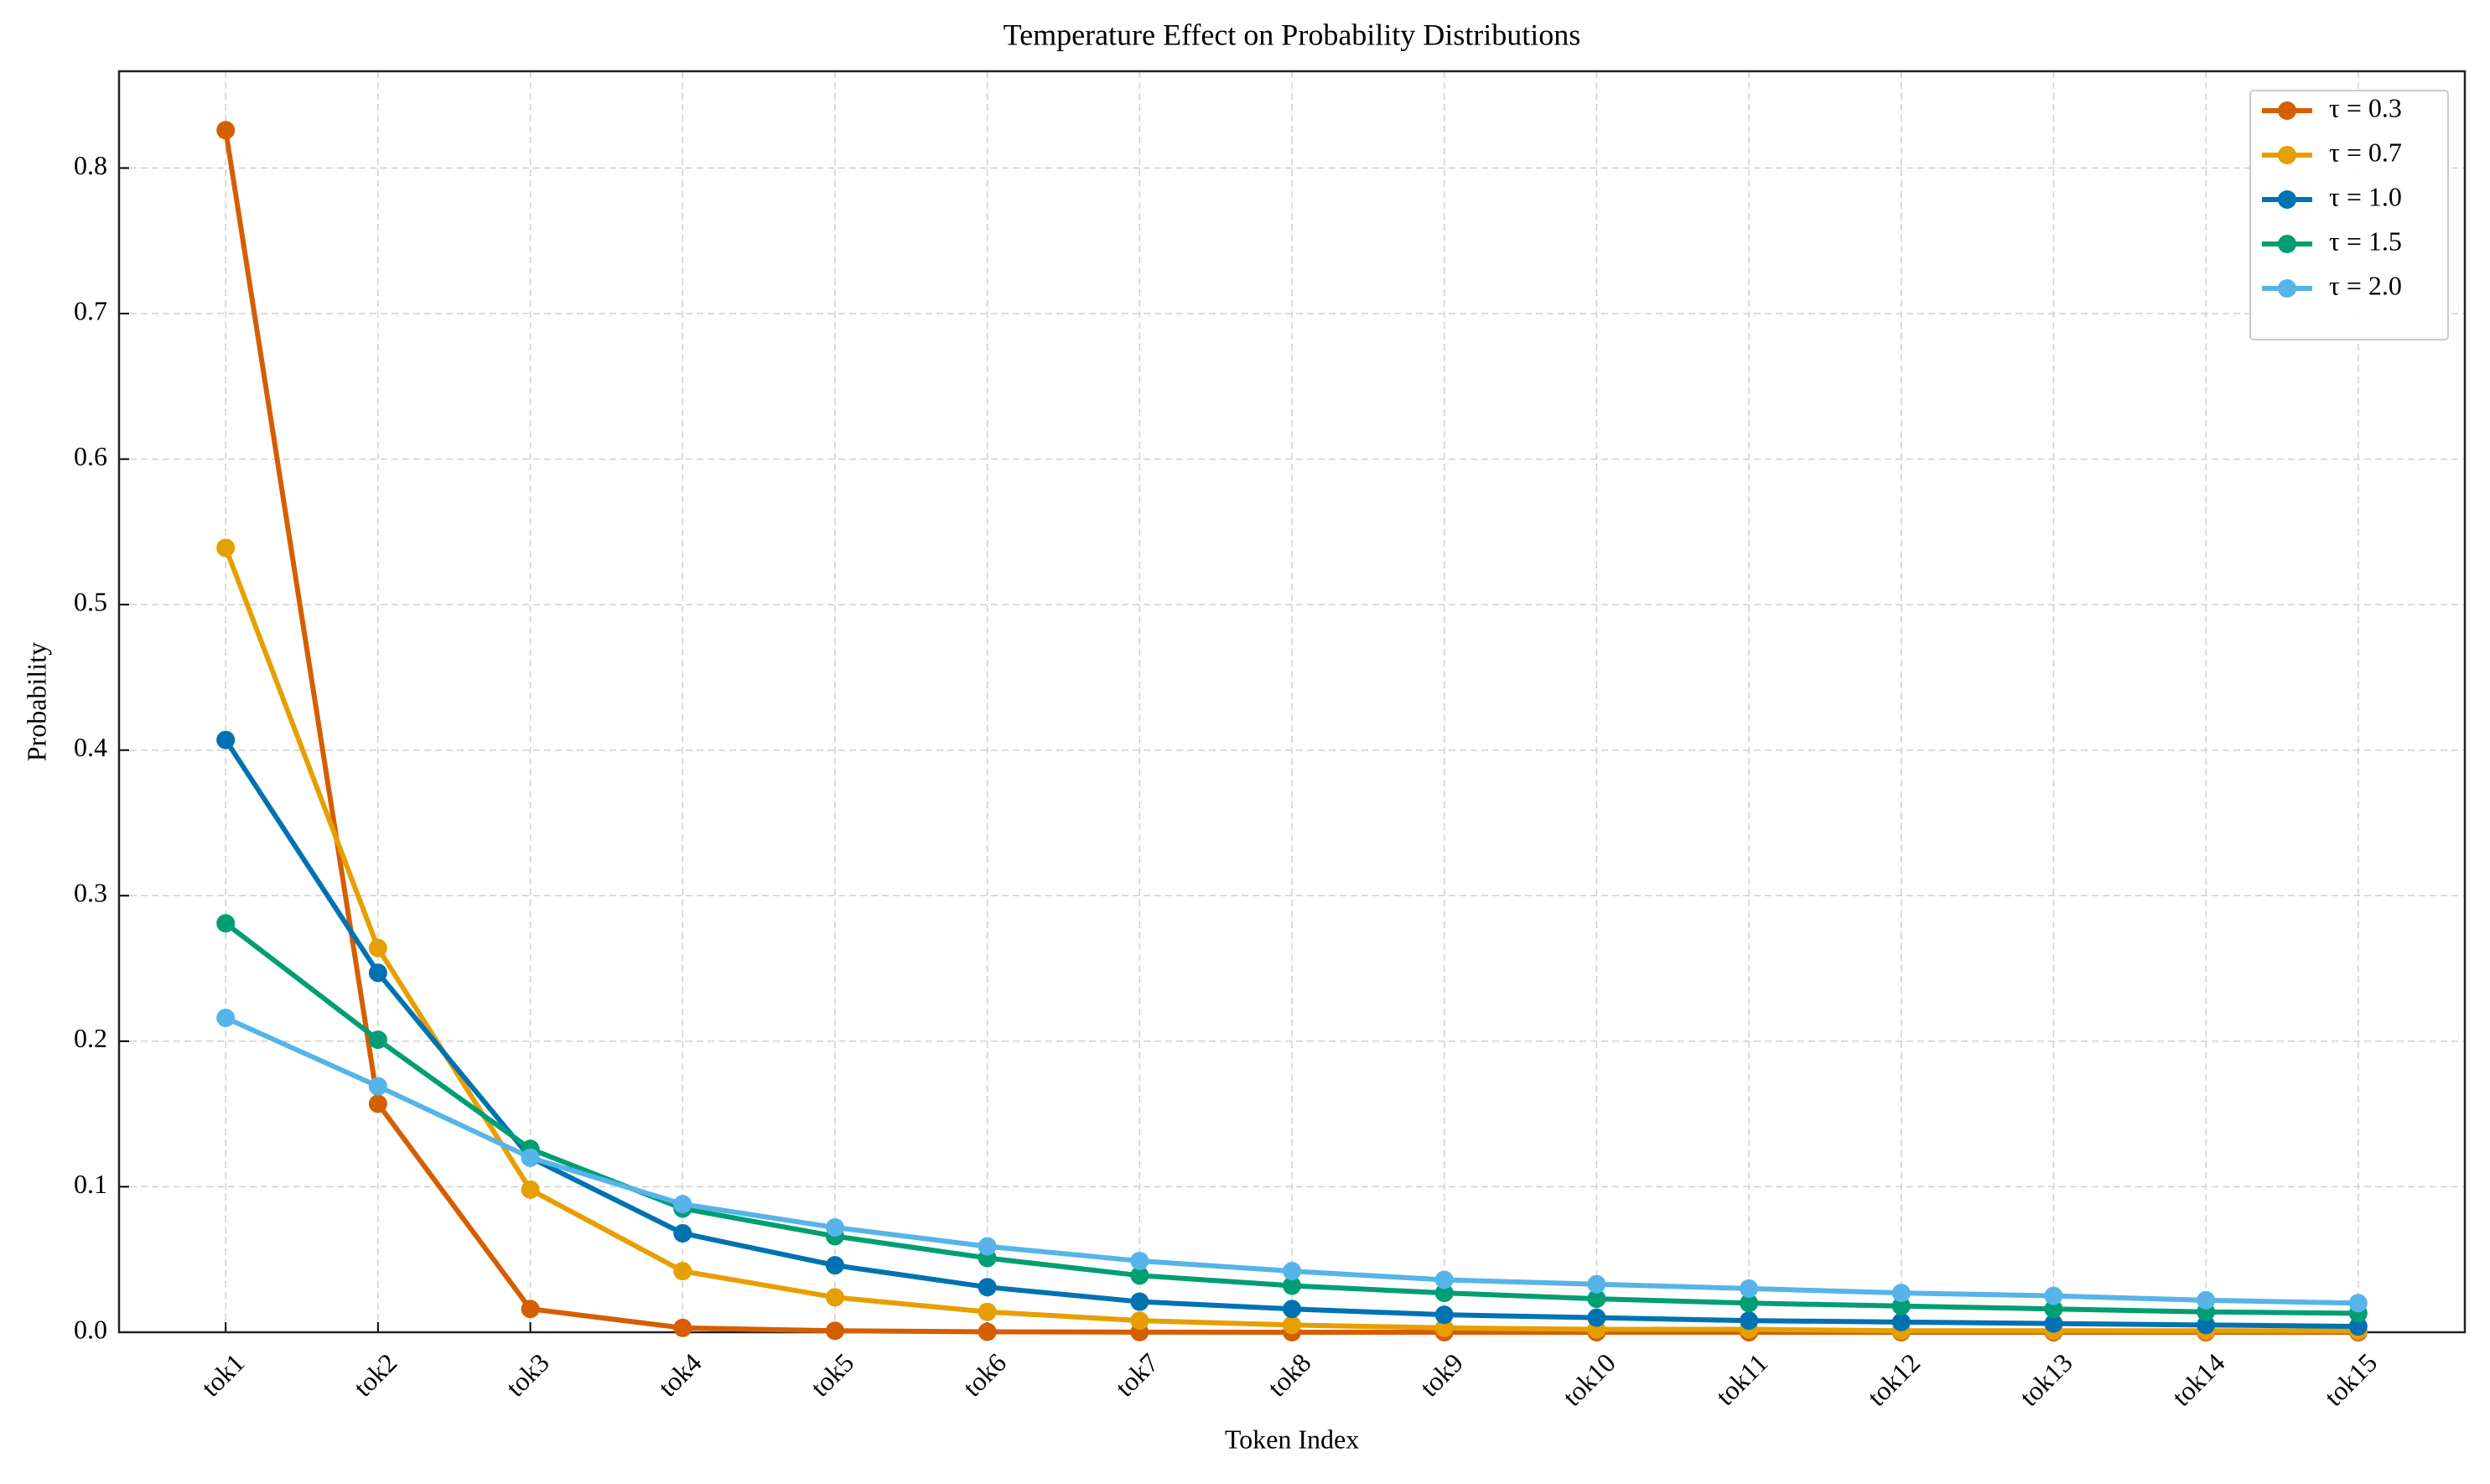 This screenshot has width=2490, height=1484. Describe the element at coordinates (90, 601) in the screenshot. I see `y-tick-label: 0.5` at that location.